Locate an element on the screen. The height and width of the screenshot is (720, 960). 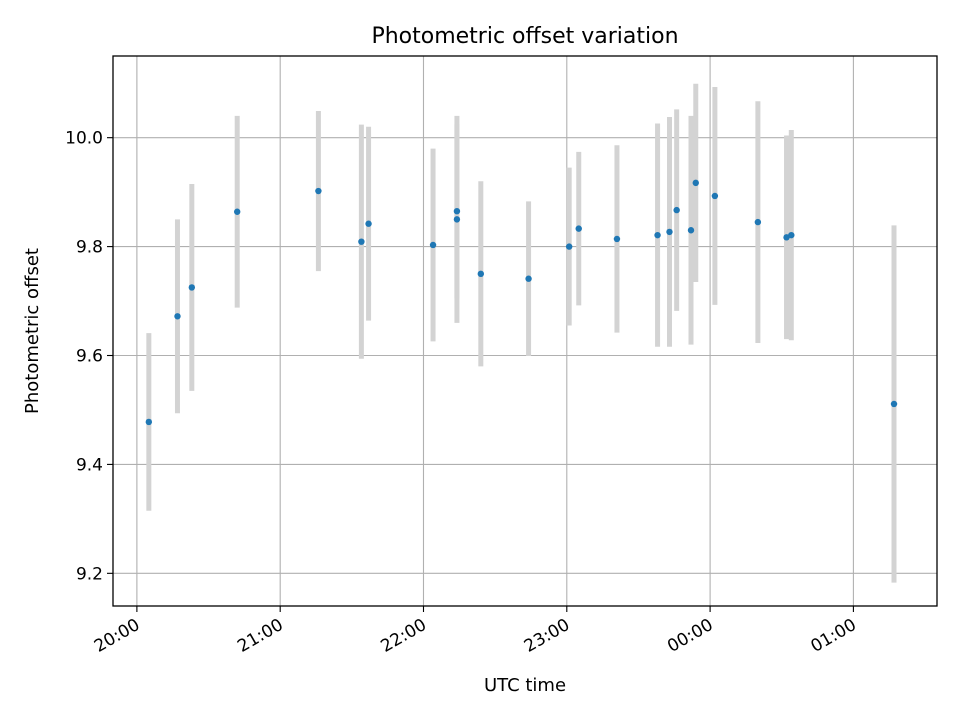
x-tick-label: 20:00 is located at coordinates (117, 636).